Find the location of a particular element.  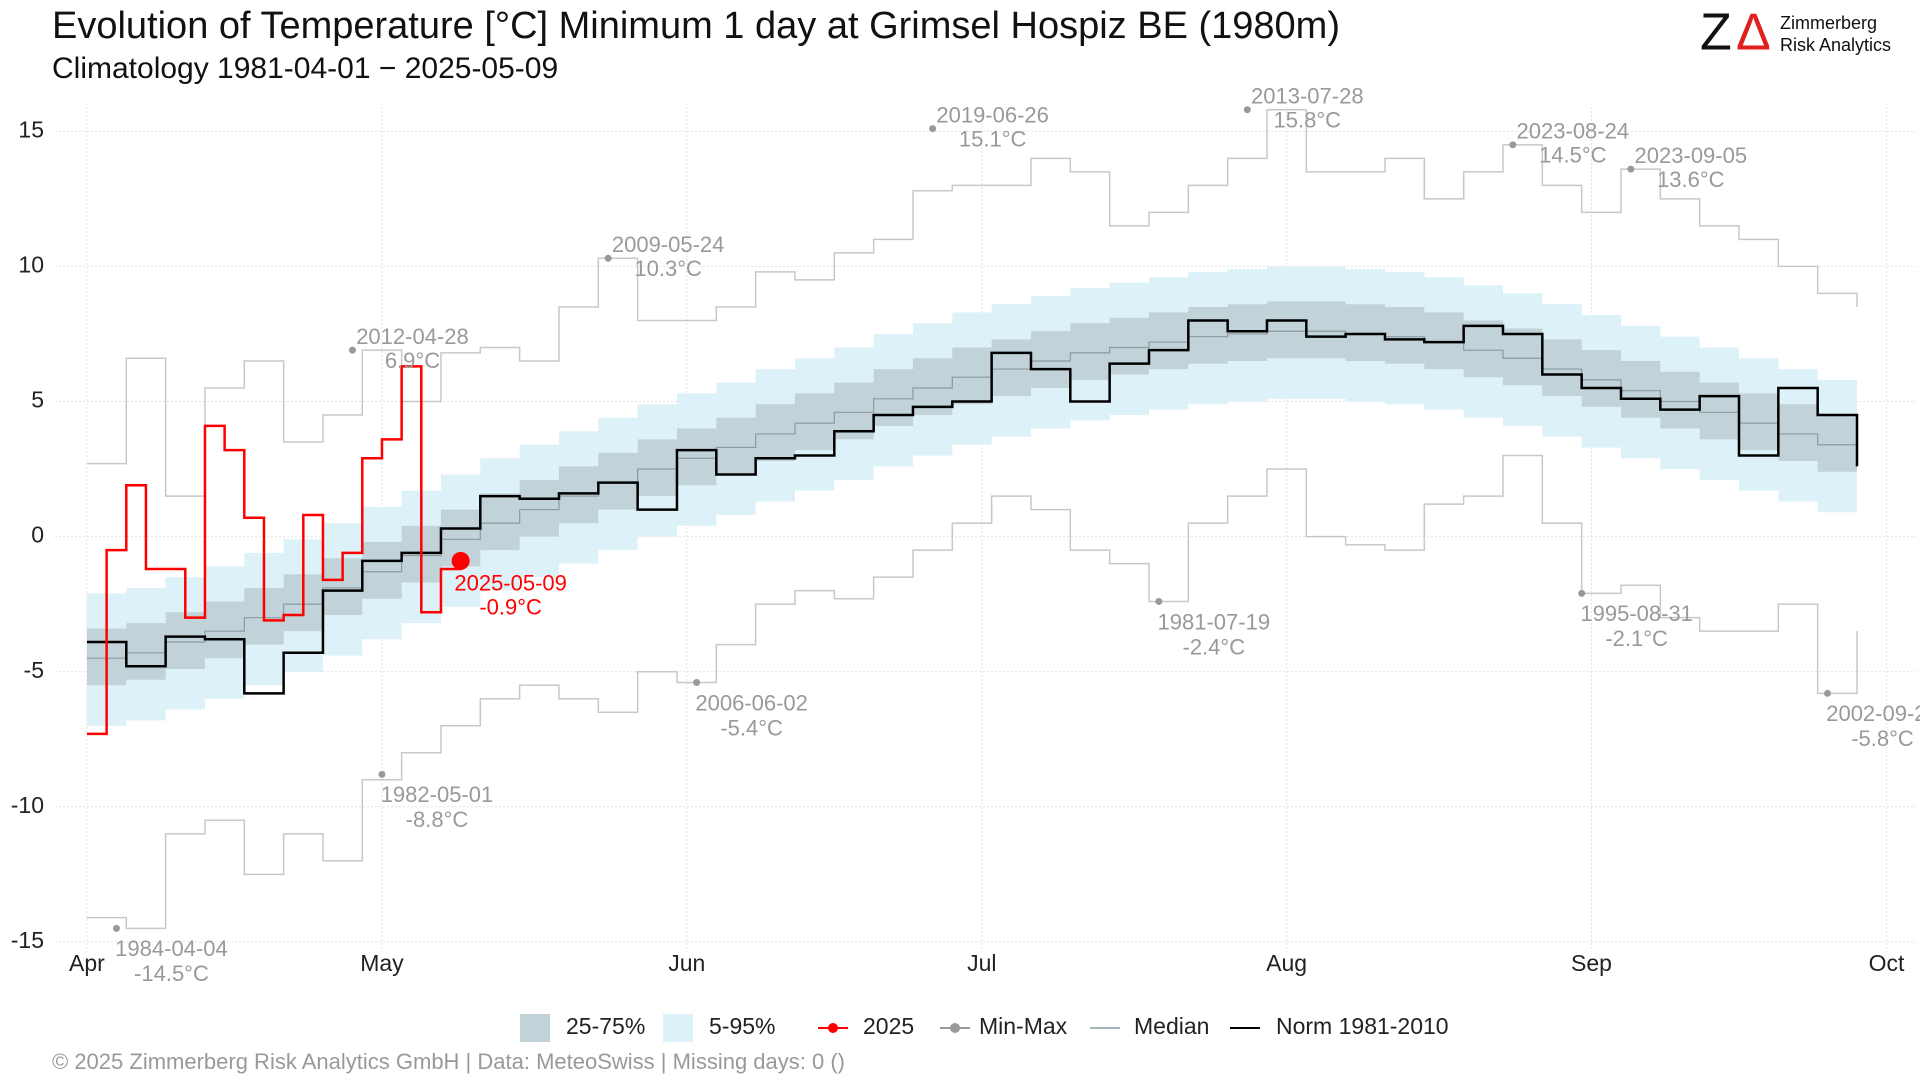

annotation-date: 1982-05-01 is located at coordinates (437, 794).